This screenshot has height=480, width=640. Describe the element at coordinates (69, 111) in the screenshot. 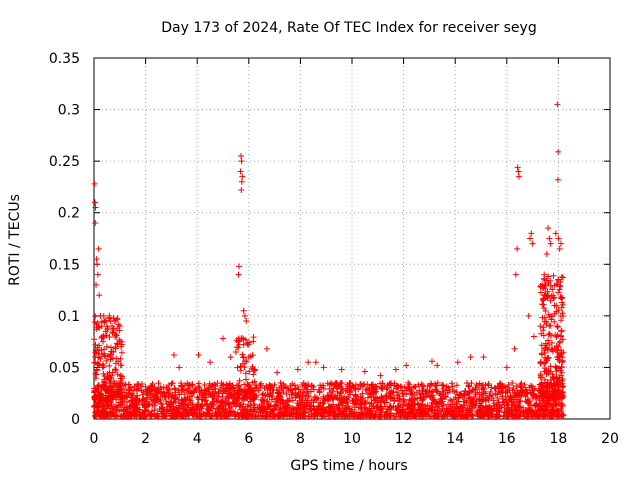

I see `y-tick-label: 0.3` at that location.